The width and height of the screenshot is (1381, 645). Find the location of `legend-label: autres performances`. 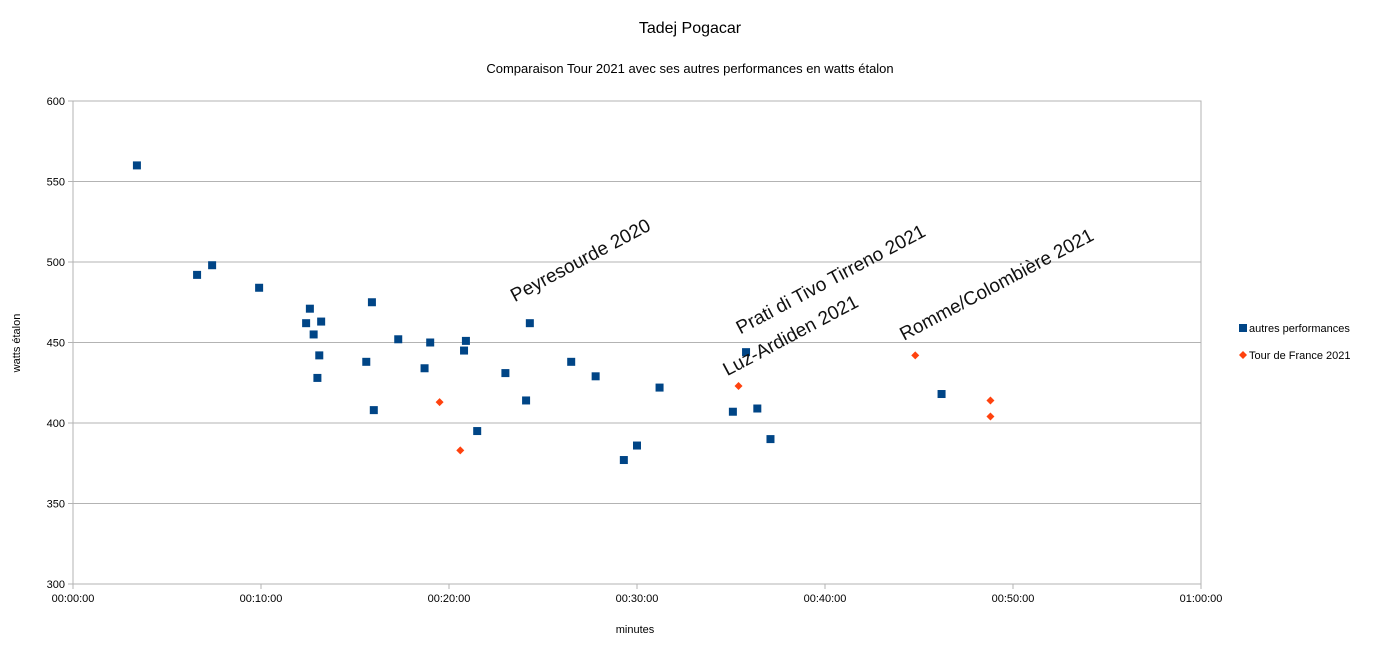

legend-label: autres performances is located at coordinates (1299, 329).